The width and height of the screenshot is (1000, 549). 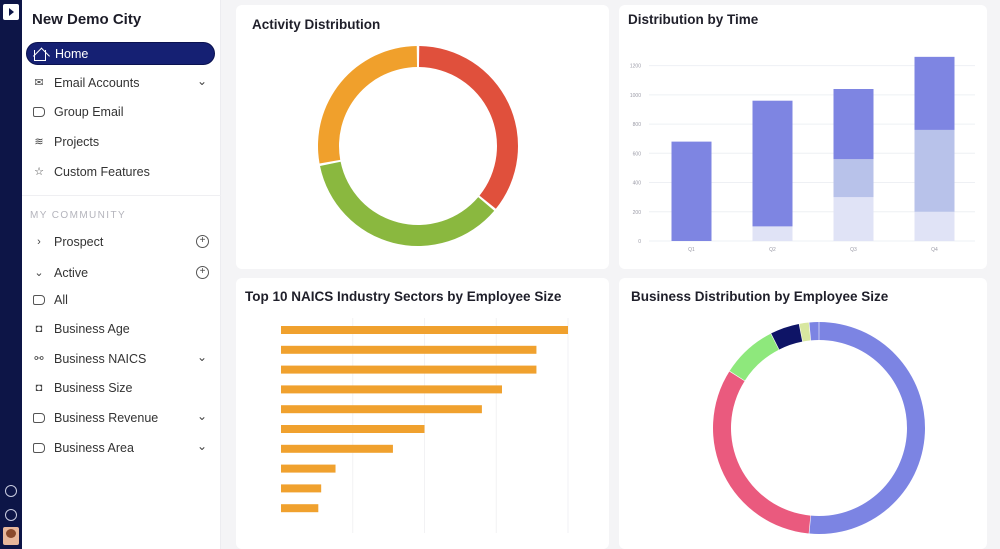 What do you see at coordinates (11, 274) in the screenshot?
I see `app-rail` at bounding box center [11, 274].